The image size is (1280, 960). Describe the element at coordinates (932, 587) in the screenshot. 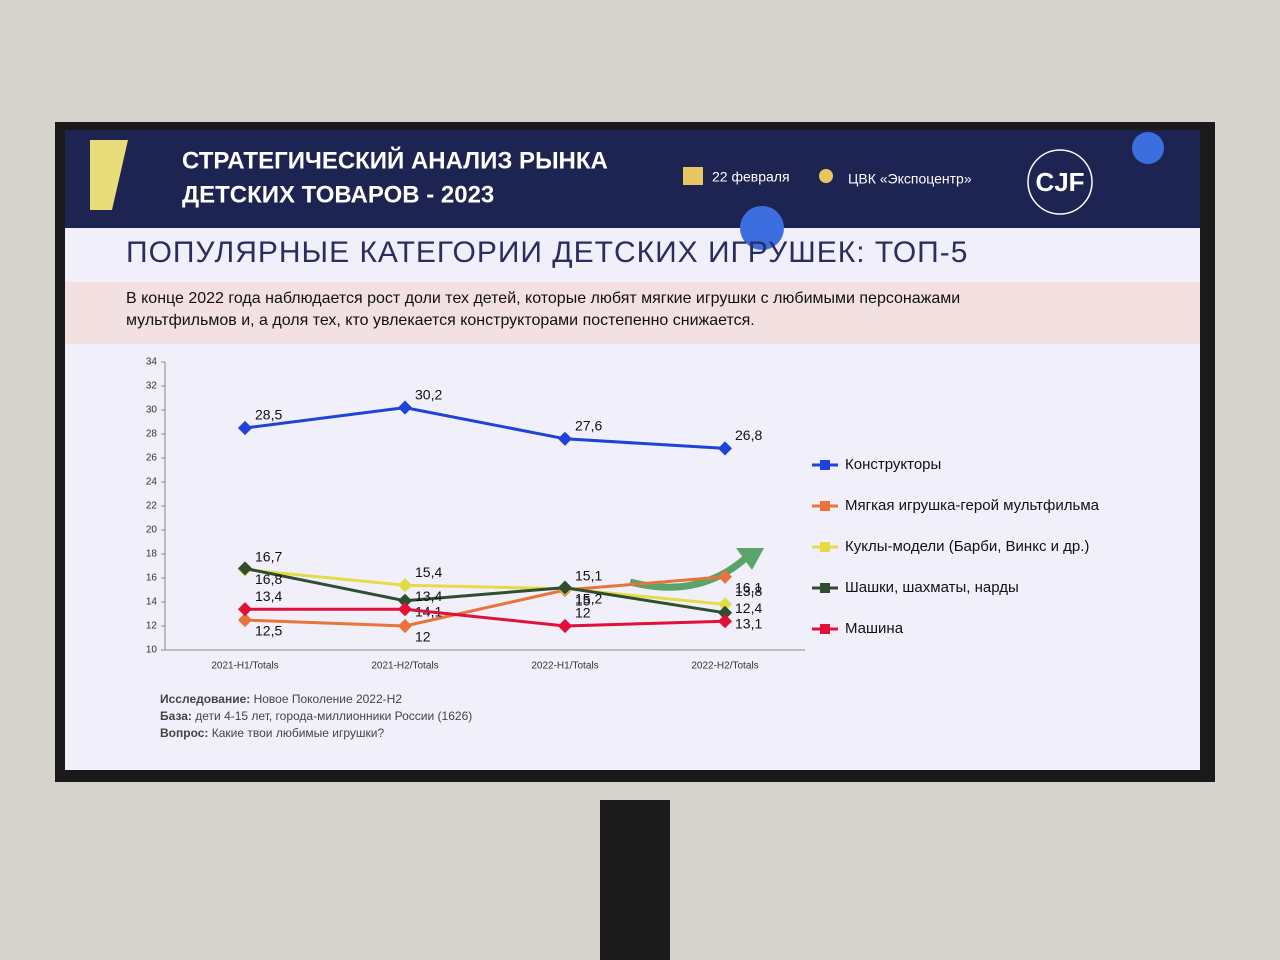

I see `legend-label: Шашки, шахматы, нарды` at that location.